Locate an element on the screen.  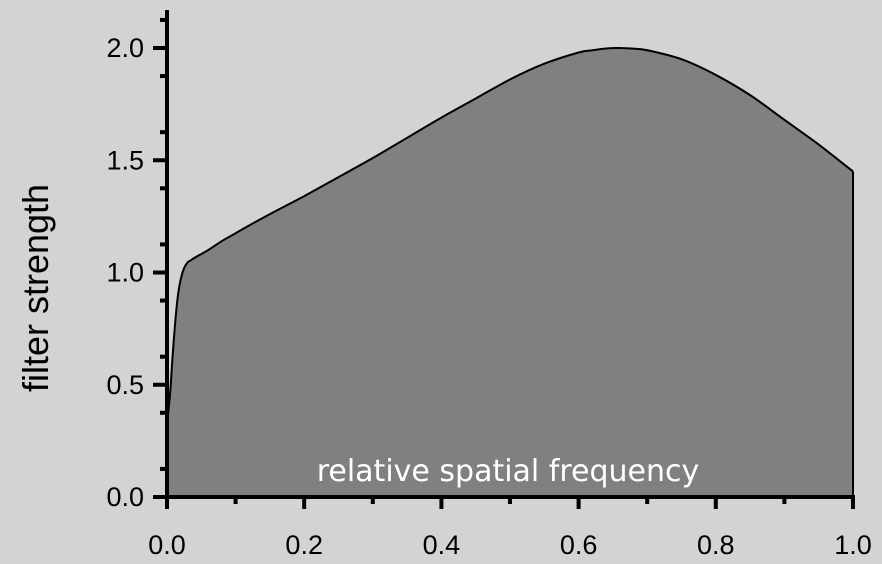
annotation-relative-spatial-frequency: relative spatial frequency is located at coordinates (508, 471).